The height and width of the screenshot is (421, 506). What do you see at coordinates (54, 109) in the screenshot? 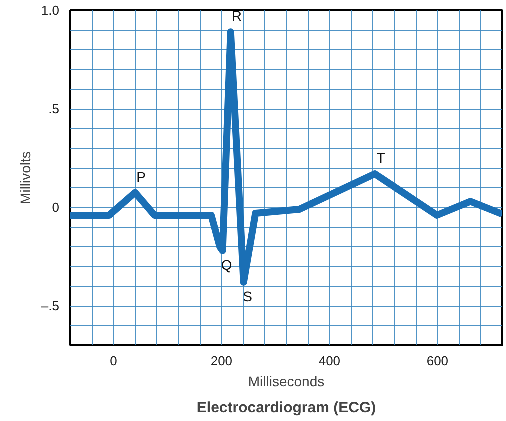
I see `y-tick-label: .5` at bounding box center [54, 109].